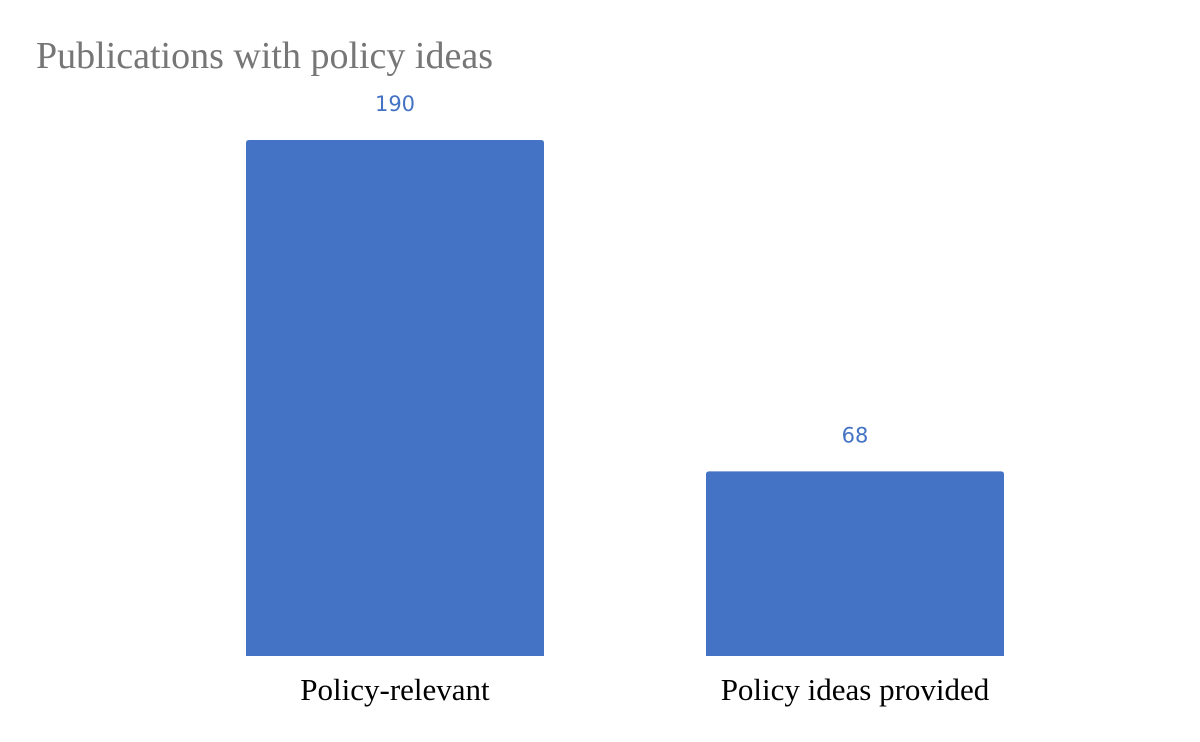 The width and height of the screenshot is (1200, 742). Describe the element at coordinates (265, 56) in the screenshot. I see `chart-title: Publications with policy ideas` at that location.